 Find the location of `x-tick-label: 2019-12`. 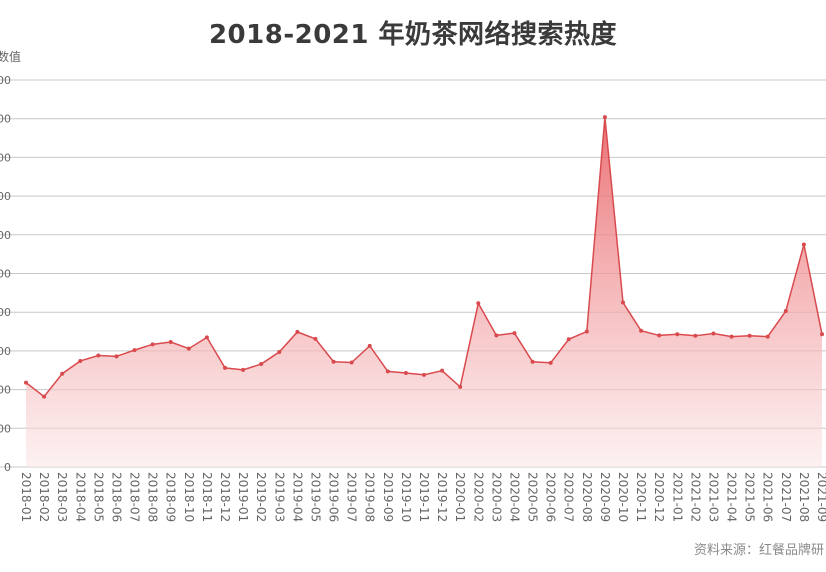

x-tick-label: 2019-12 is located at coordinates (442, 497).